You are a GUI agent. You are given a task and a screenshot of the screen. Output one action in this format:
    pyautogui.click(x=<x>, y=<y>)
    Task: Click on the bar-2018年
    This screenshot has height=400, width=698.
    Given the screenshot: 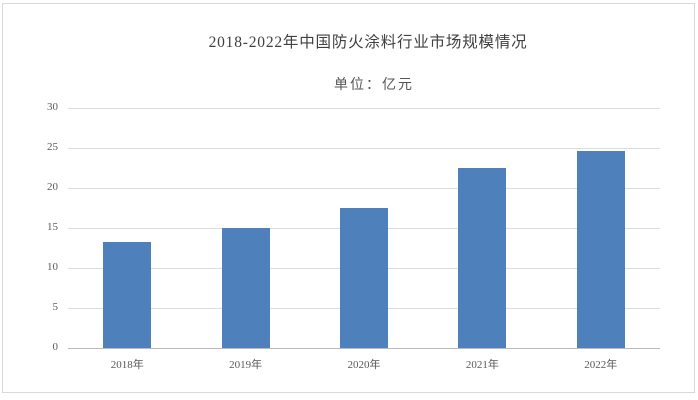 What is the action you would take?
    pyautogui.click(x=127, y=295)
    